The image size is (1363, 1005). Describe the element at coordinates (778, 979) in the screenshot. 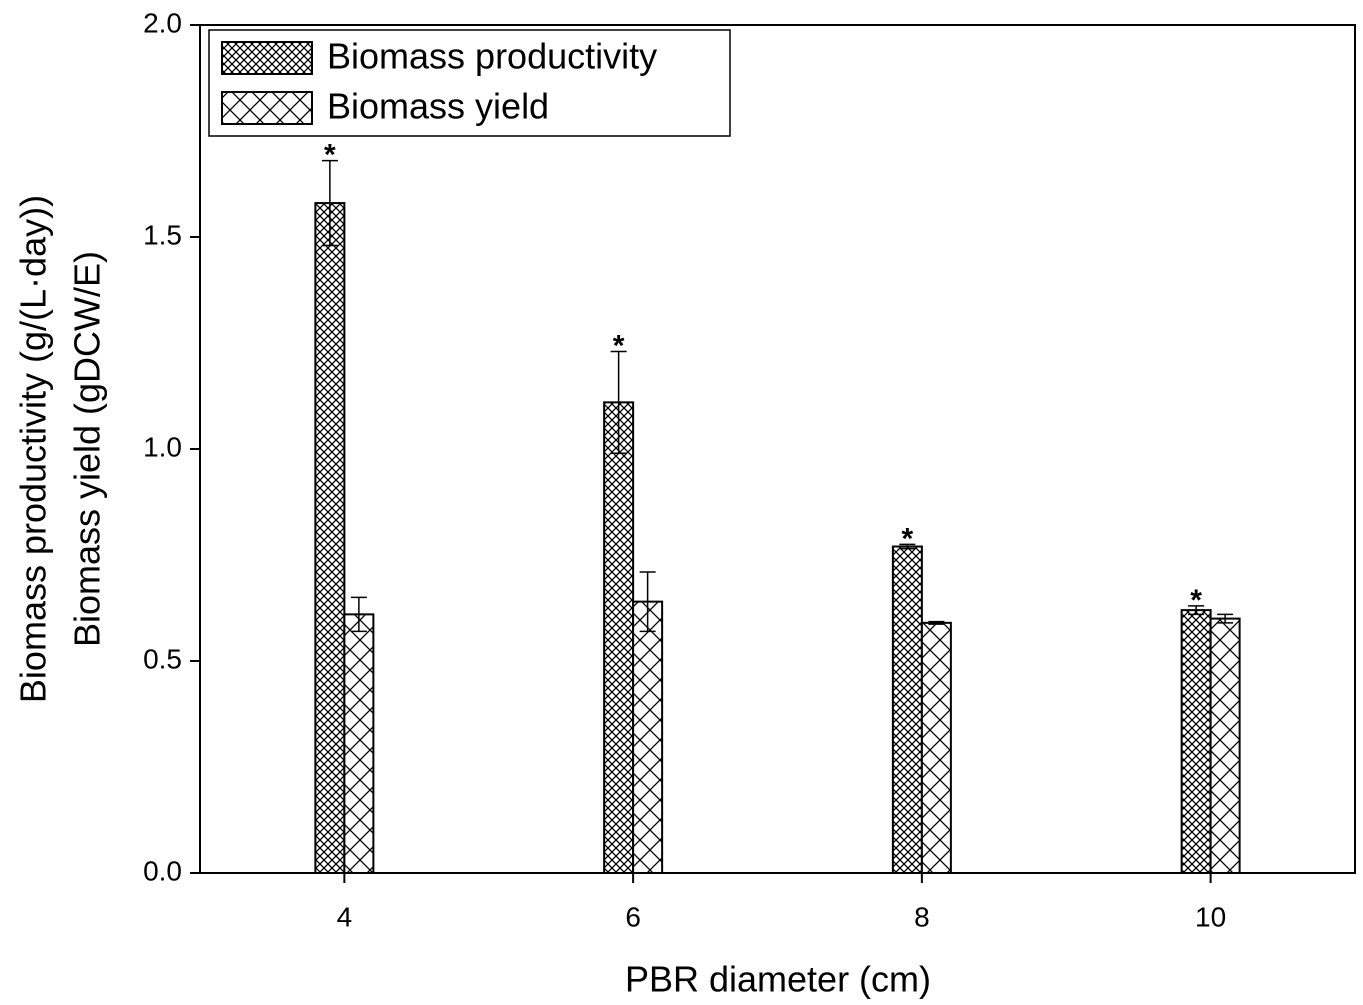

I see `x-axis-title: PBR diameter (cm)` at that location.